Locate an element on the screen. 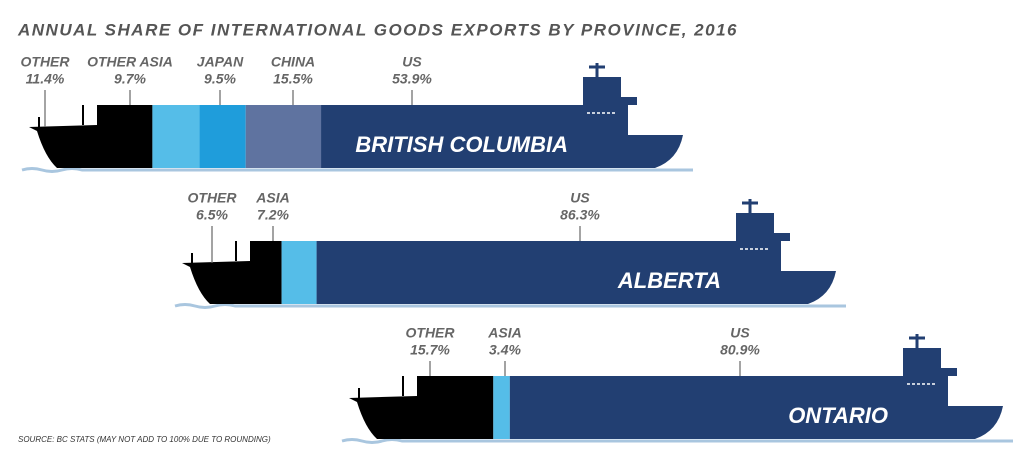 This screenshot has height=462, width=1024. segment-value: 11.4% is located at coordinates (45, 79).